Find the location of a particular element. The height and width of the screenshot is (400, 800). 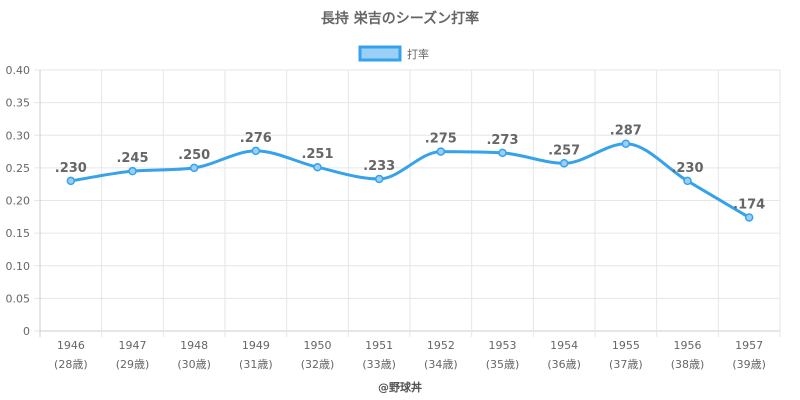

x-tick-sublabel: (28歳) is located at coordinates (71, 364).